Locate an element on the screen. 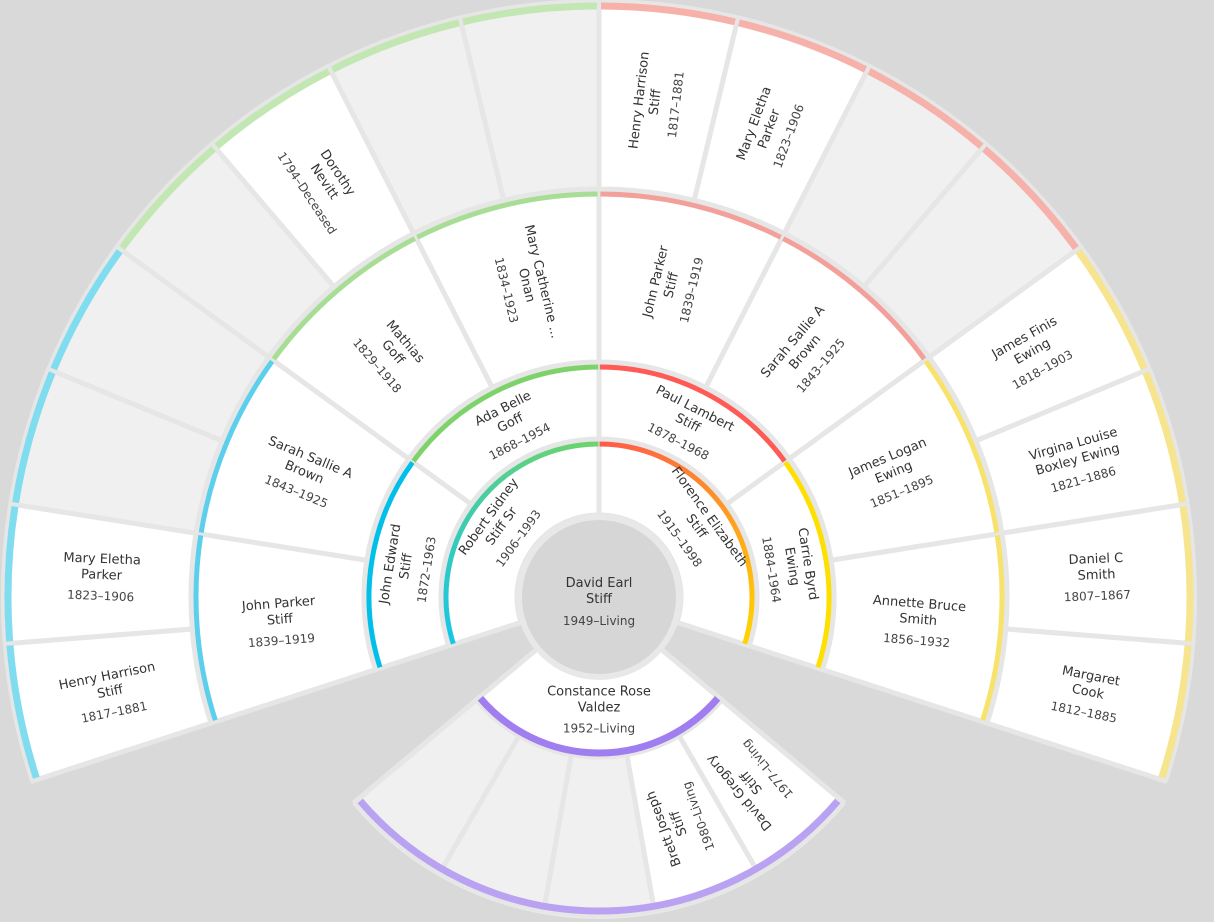 The height and width of the screenshot is (922, 1214). children-color-arc is located at coordinates (599, 856).